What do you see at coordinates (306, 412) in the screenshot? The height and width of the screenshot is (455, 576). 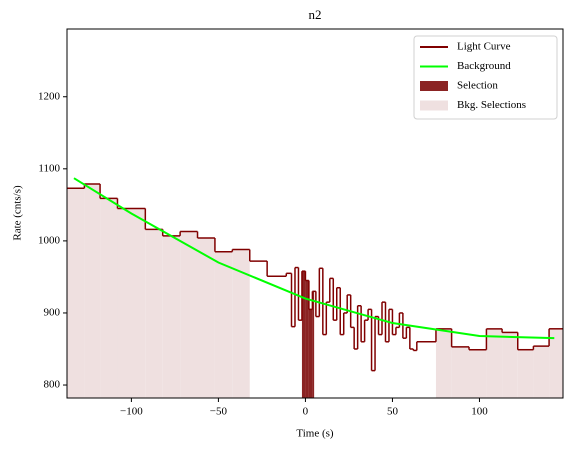 I see `x-tick-label: 0` at bounding box center [306, 412].